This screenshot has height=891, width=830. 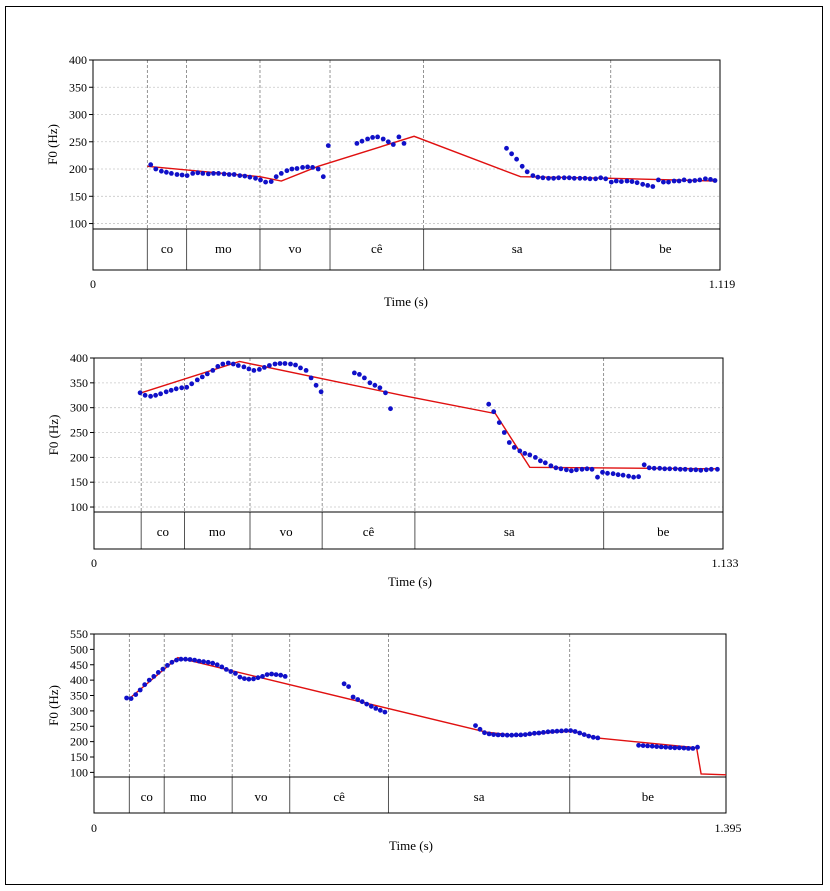 I want to click on syllable-label: vo, so click(x=294, y=248).